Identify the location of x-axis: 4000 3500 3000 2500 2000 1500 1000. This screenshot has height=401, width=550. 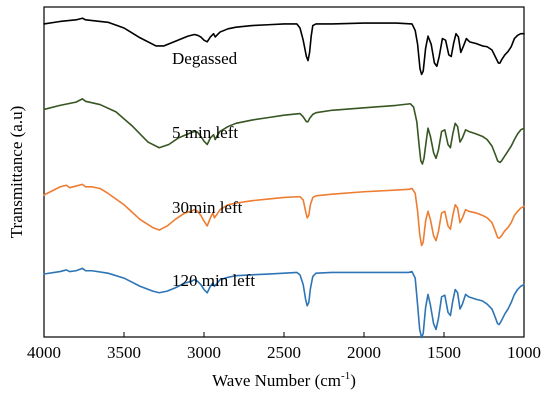
(284, 347).